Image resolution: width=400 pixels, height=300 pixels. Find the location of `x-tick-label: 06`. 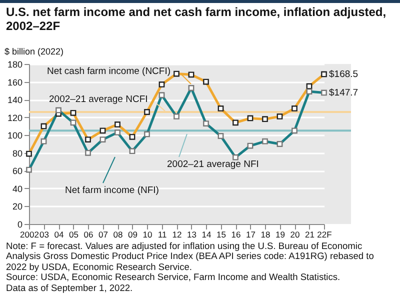

x-tick-label: 06 is located at coordinates (89, 235).